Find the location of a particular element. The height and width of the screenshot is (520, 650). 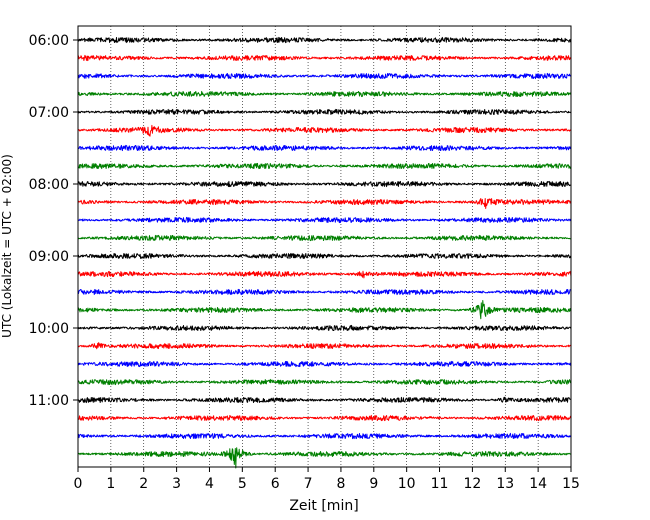

x-tick-label: 3 is located at coordinates (176, 484).